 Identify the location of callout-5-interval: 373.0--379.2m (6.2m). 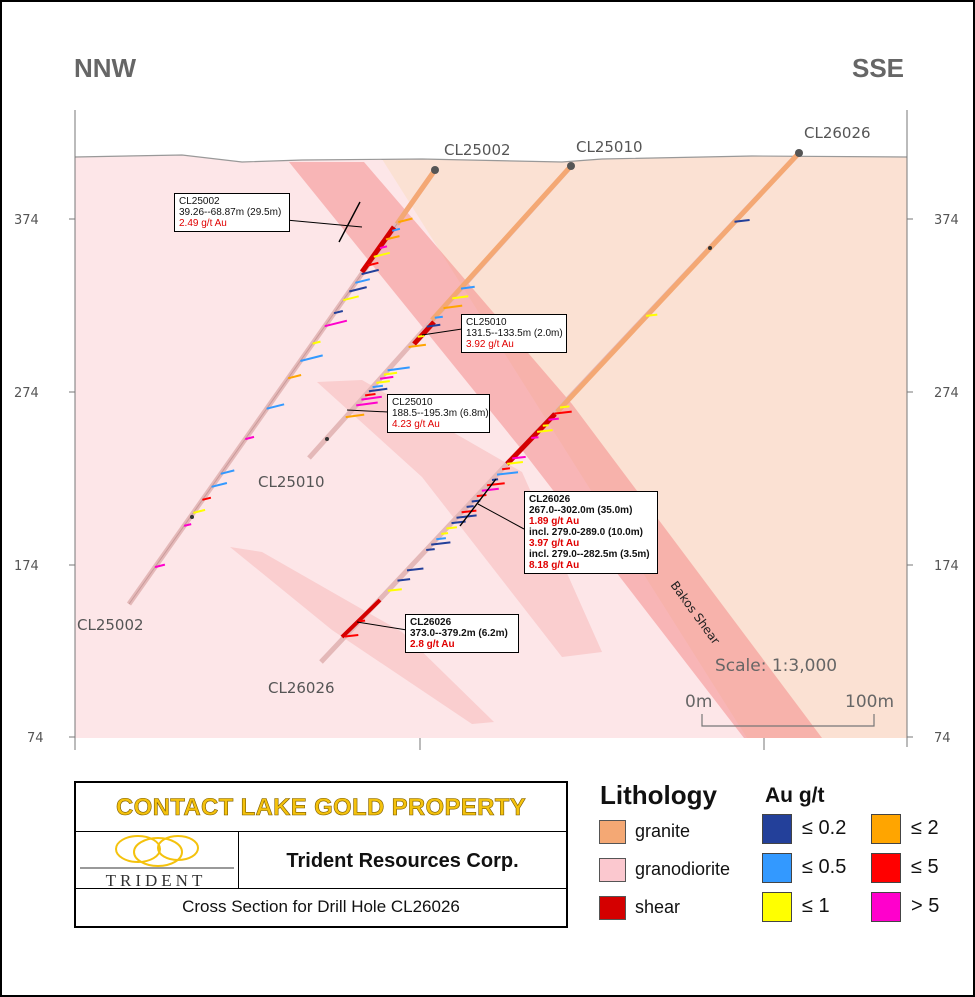
(459, 633).